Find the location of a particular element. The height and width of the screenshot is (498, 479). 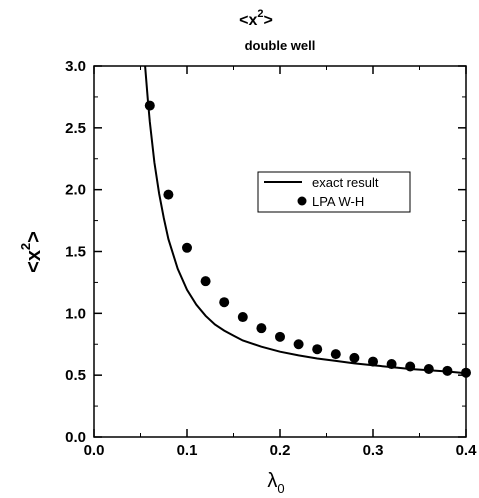

x-tick-label: 0.4 is located at coordinates (467, 450).